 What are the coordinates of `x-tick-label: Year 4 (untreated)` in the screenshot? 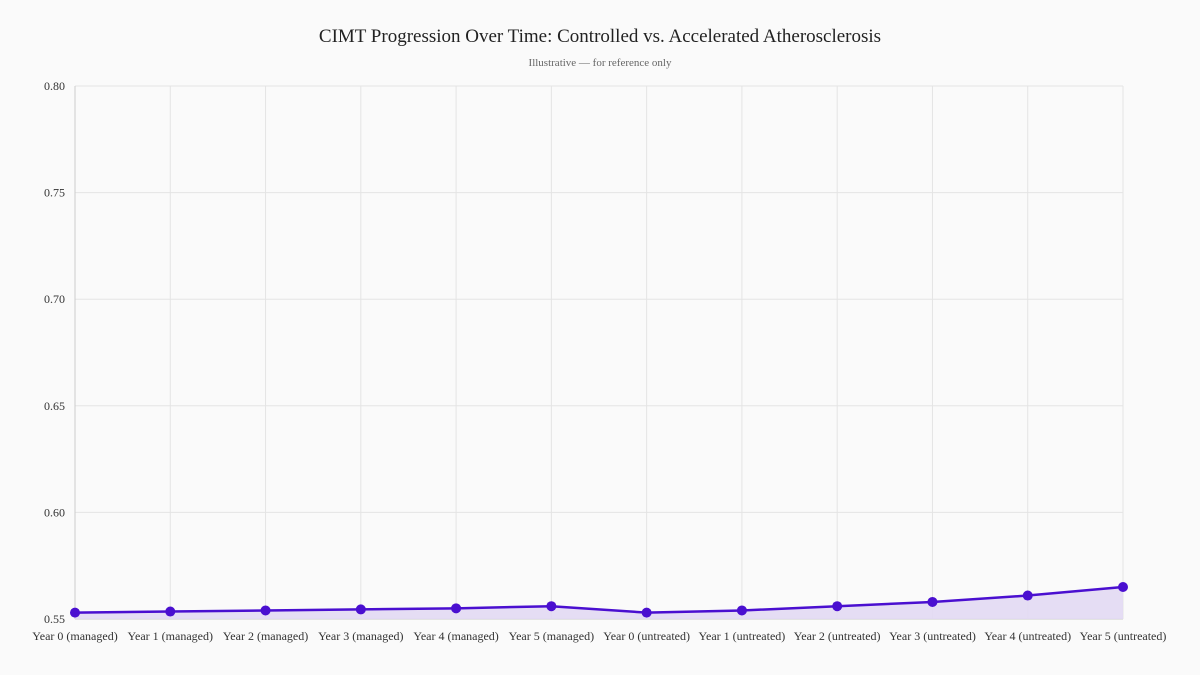 It's located at (1027, 636).